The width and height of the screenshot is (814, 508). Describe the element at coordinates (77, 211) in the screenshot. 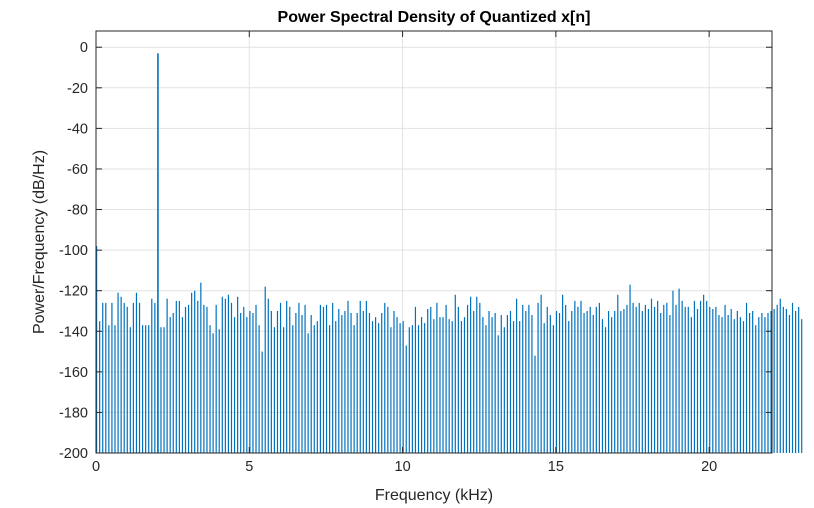

I see `y-tick-label: -80` at that location.